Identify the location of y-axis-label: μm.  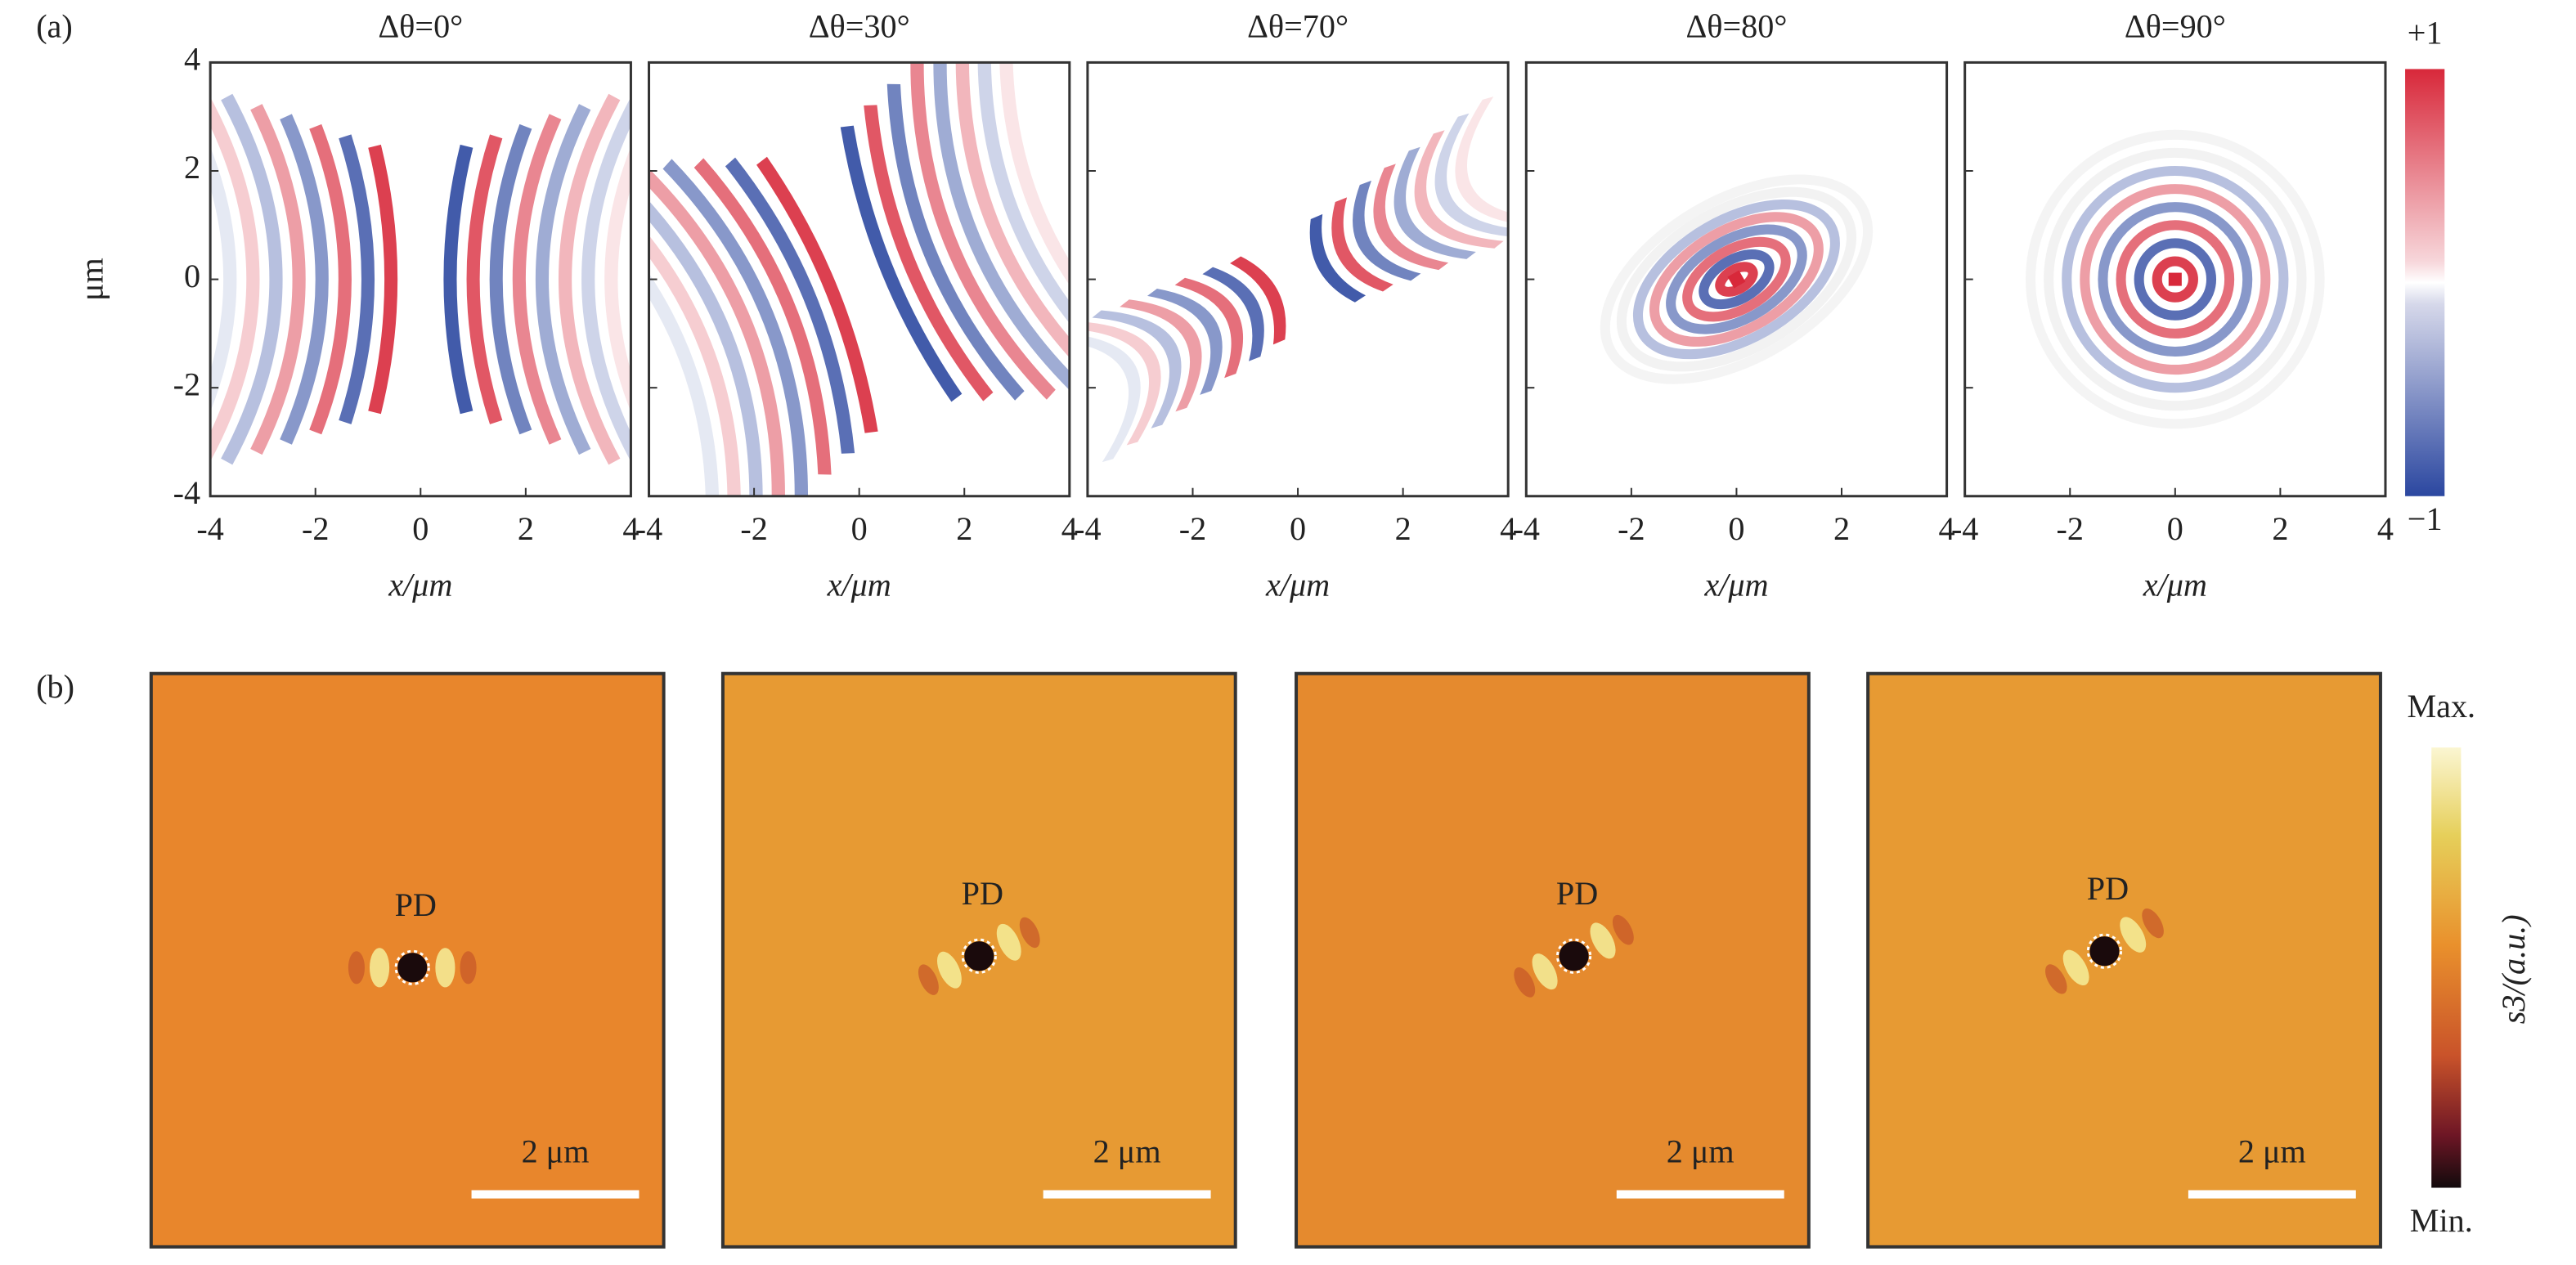
(92, 279).